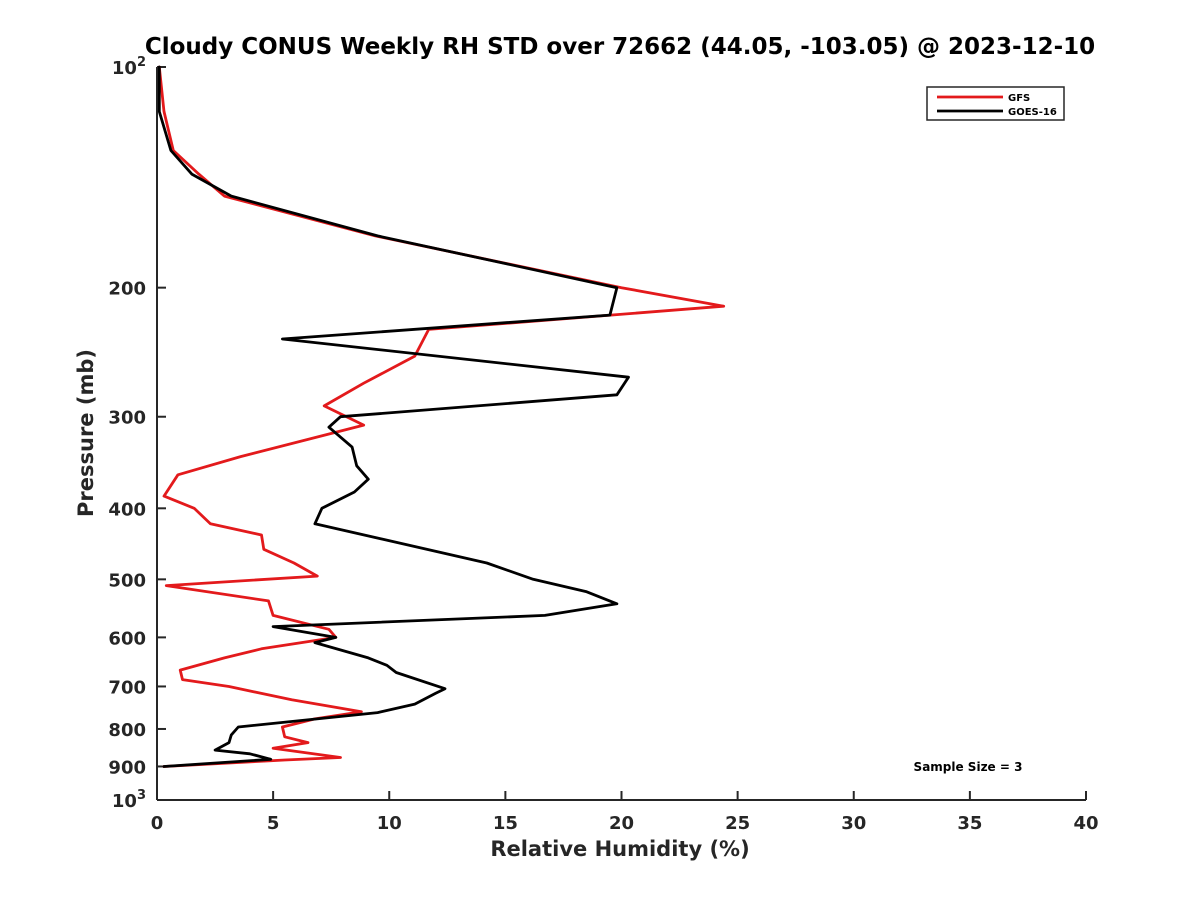 Image resolution: width=1200 pixels, height=900 pixels. I want to click on x-tick-label: 35, so click(969, 823).